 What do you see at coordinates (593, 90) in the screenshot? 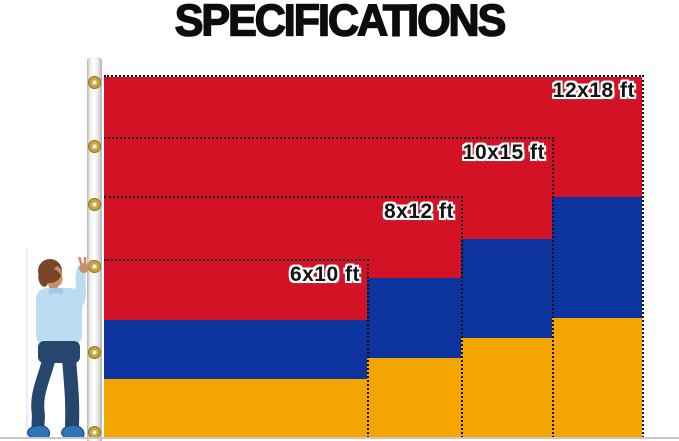
I see `flag-size-label: 12x18 ft` at bounding box center [593, 90].